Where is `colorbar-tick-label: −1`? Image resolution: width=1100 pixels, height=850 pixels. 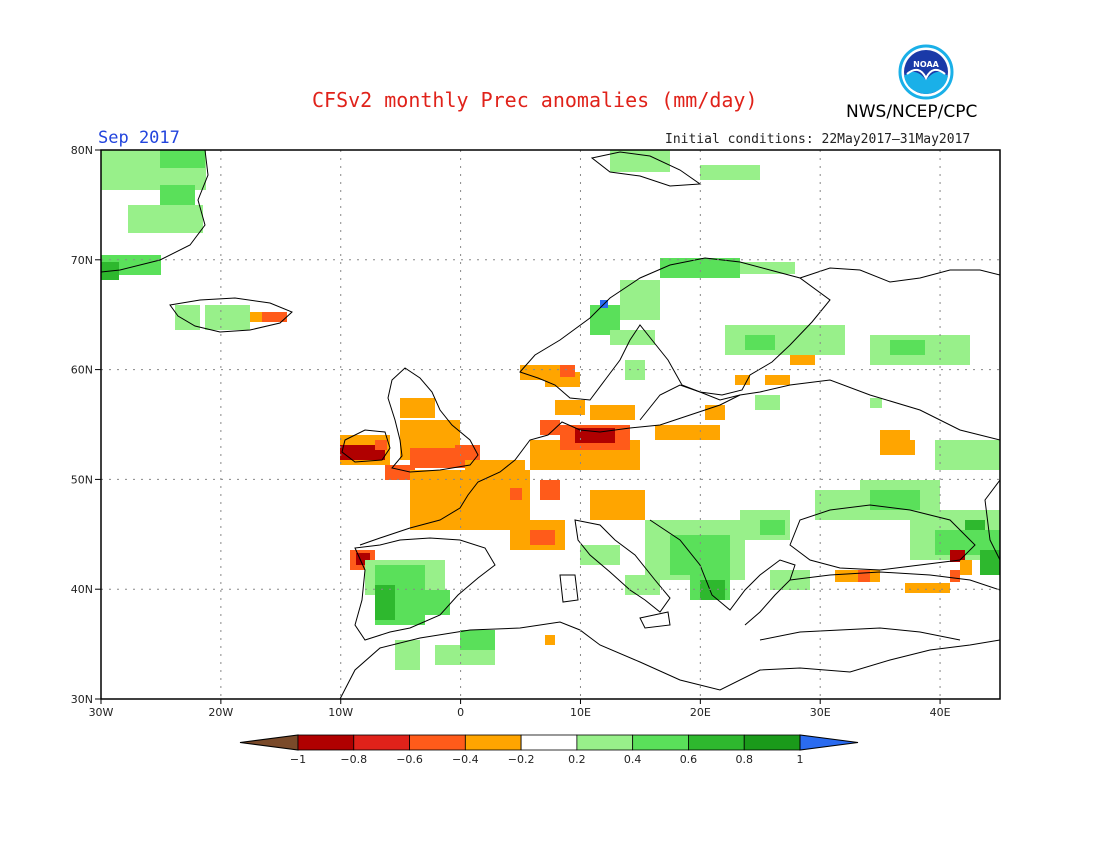
colorbar-tick-label: −1 is located at coordinates (298, 759).